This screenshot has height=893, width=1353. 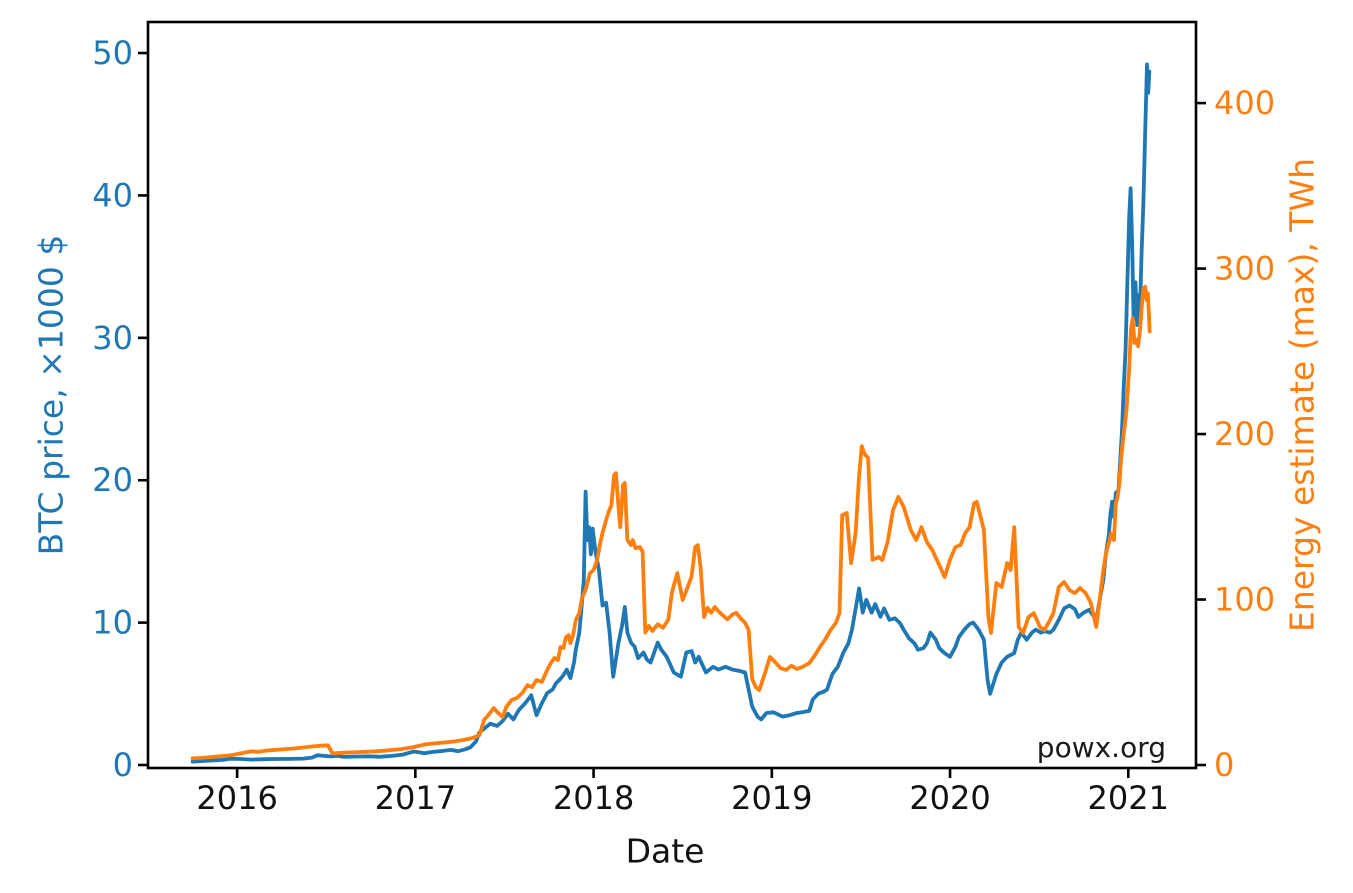 I want to click on watermark: powx.org, so click(x=1101, y=747).